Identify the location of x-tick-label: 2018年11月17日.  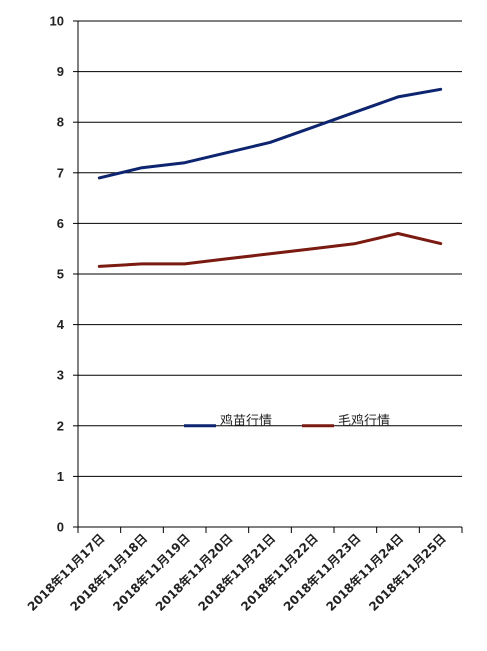
(65, 572).